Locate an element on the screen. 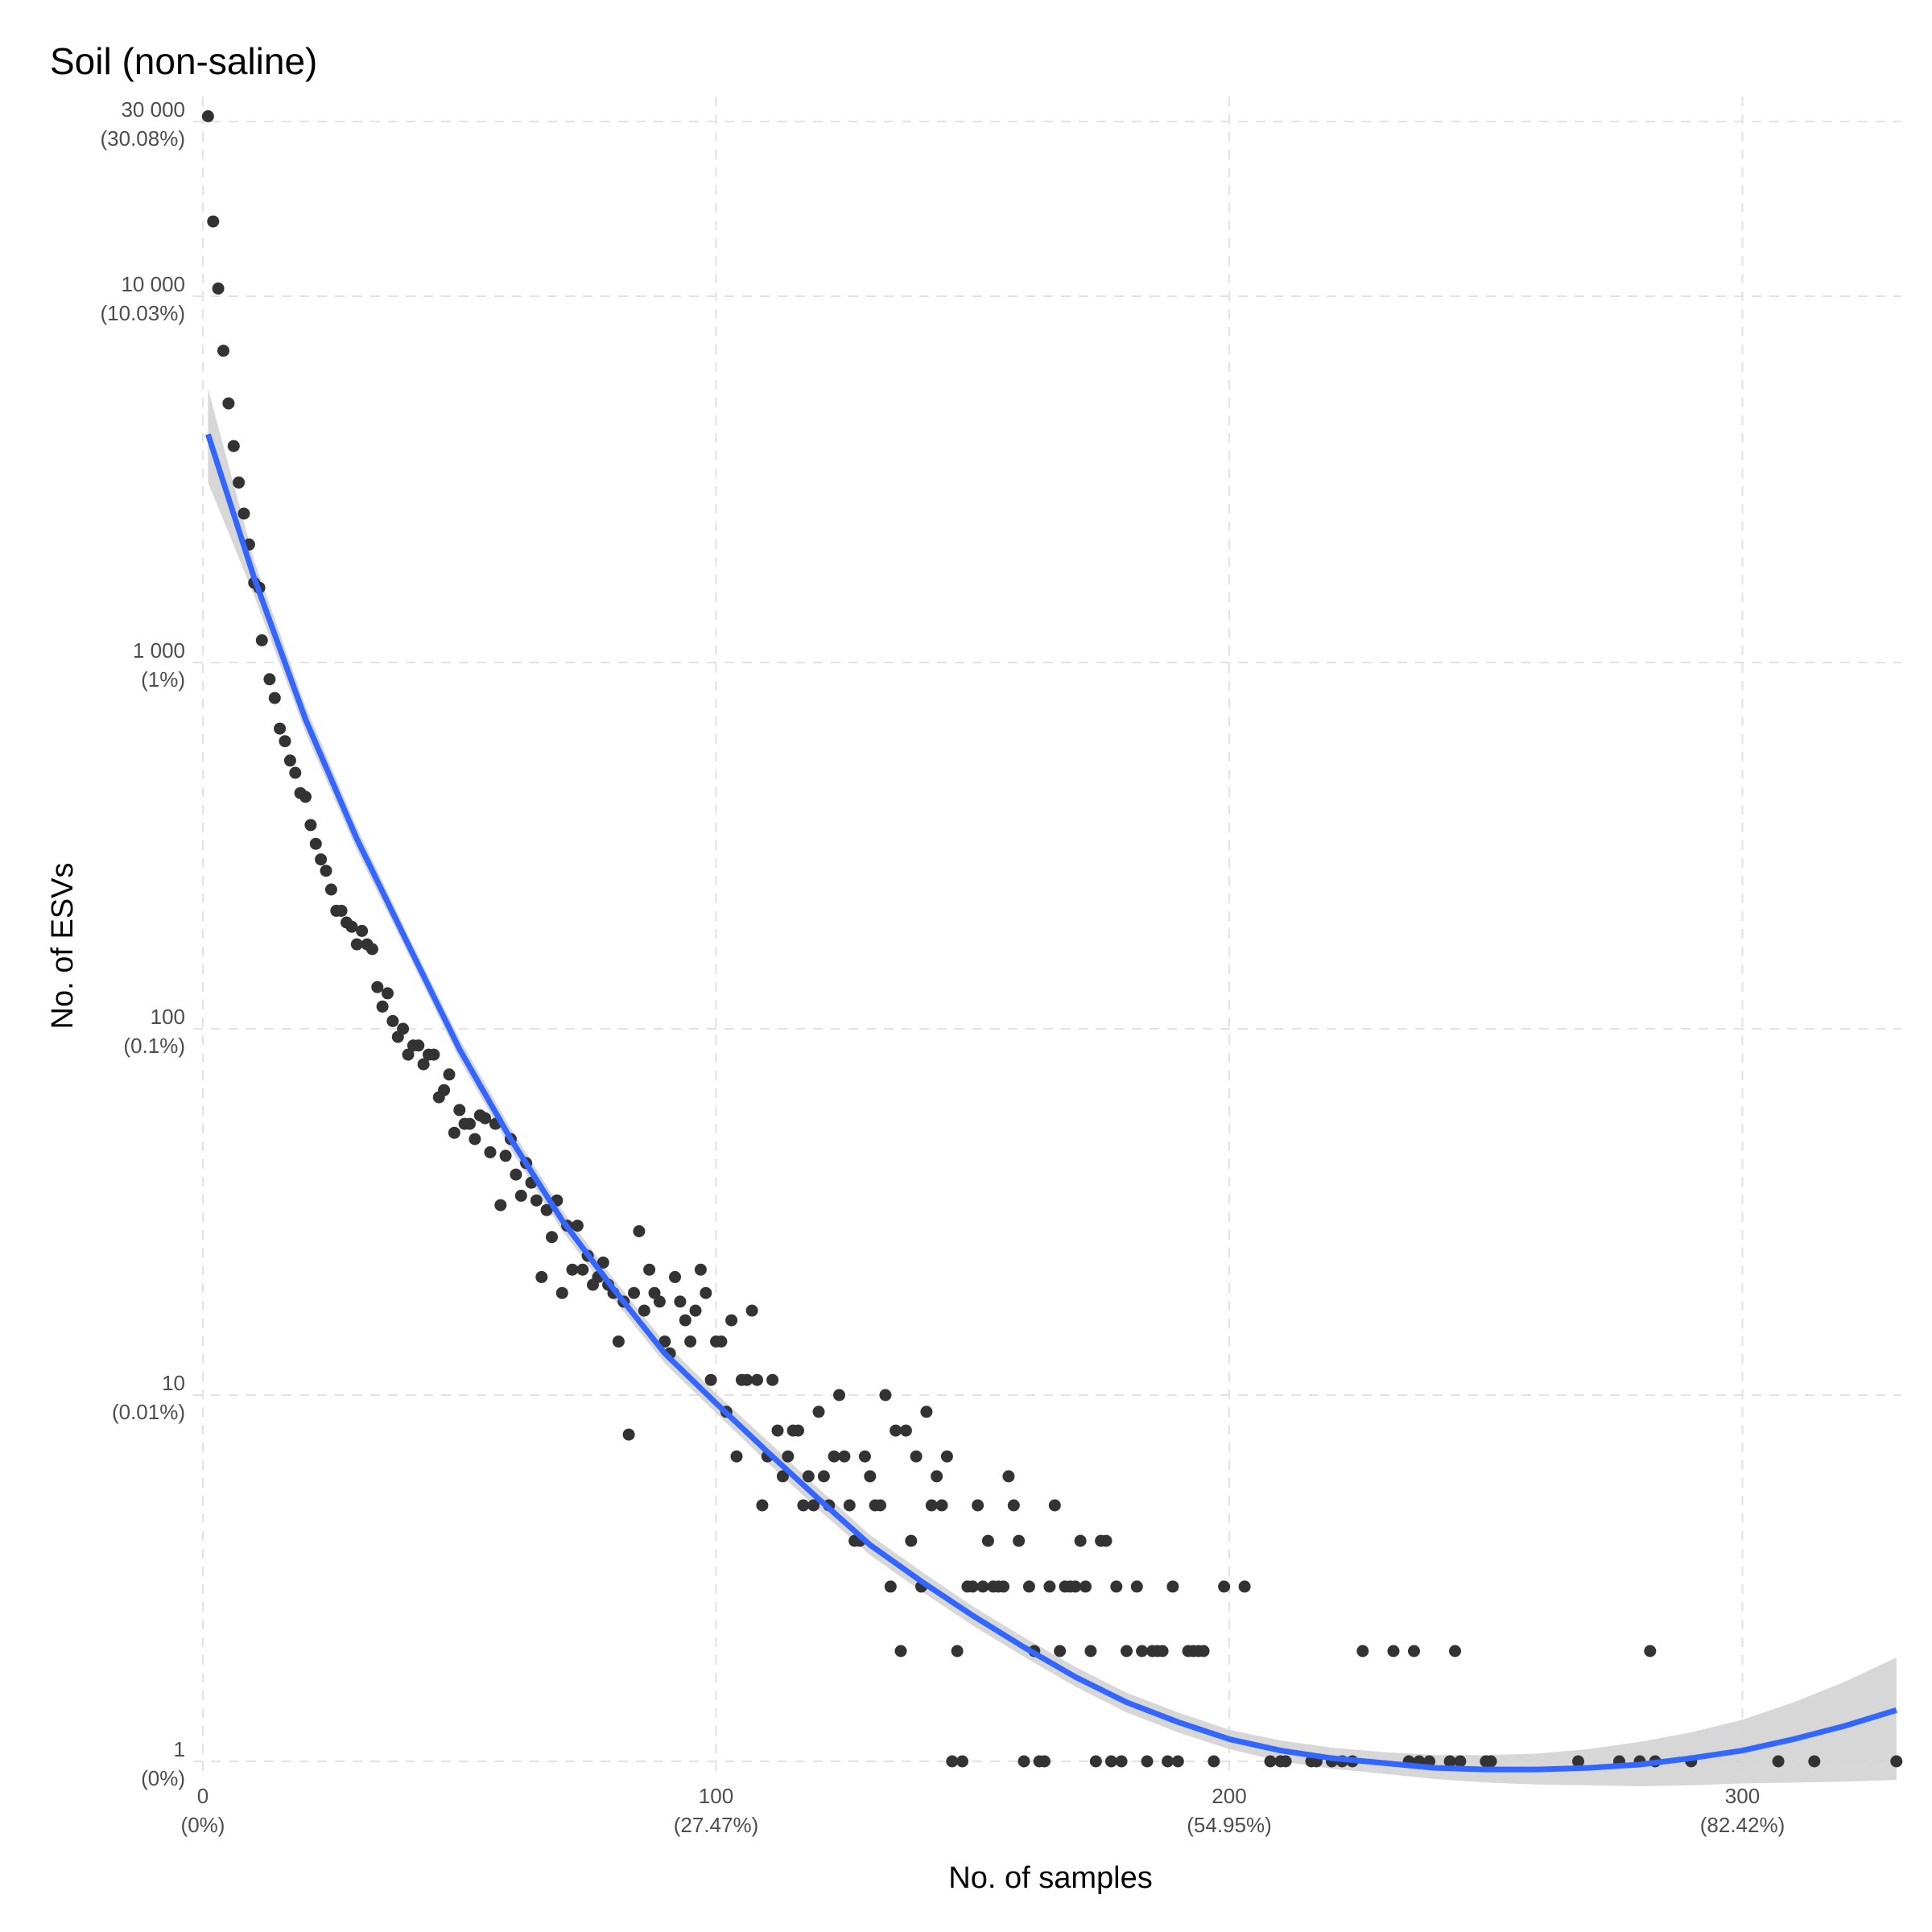  y-axis-title: No. of ESVs is located at coordinates (63, 946).